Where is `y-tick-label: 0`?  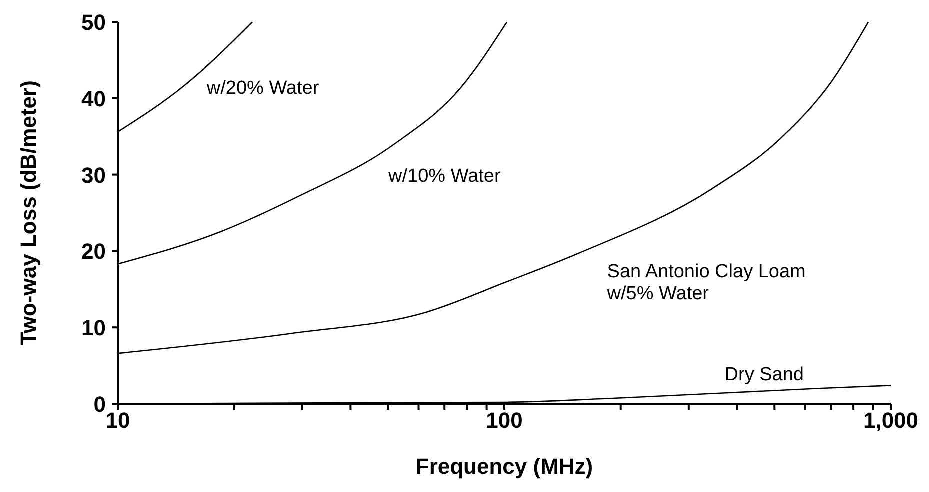
y-tick-label: 0 is located at coordinates (100, 404).